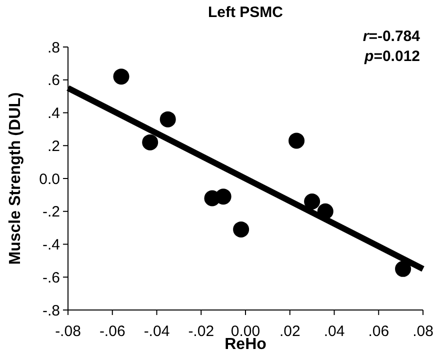 The height and width of the screenshot is (353, 440). Describe the element at coordinates (51, 277) in the screenshot. I see `y-tick-label: -.6` at that location.